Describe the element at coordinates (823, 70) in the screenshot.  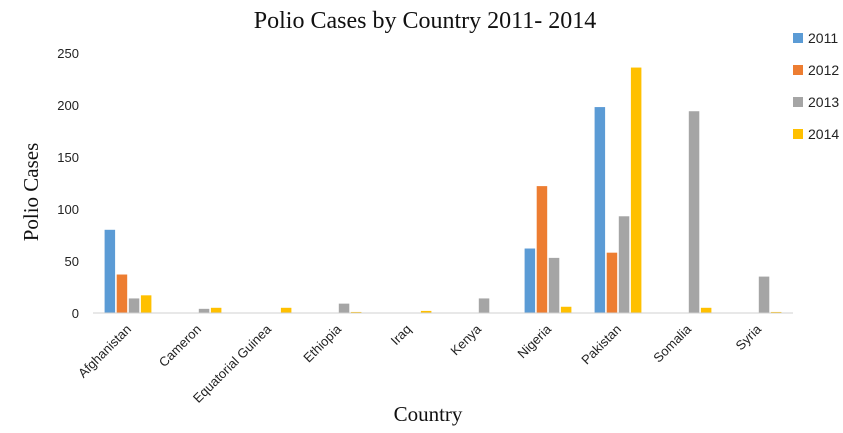
I see `legend-label: 2012` at that location.